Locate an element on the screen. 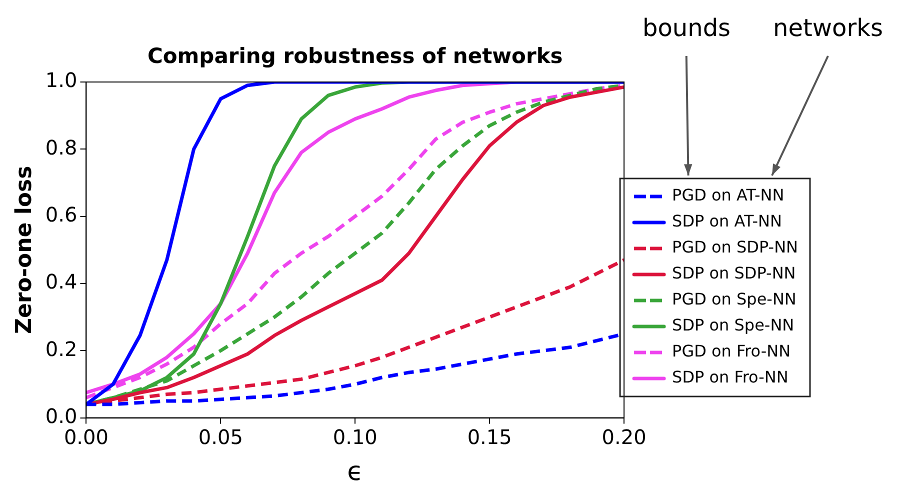 This screenshot has width=911, height=500. y-tick-label: 0.2 is located at coordinates (61, 348).